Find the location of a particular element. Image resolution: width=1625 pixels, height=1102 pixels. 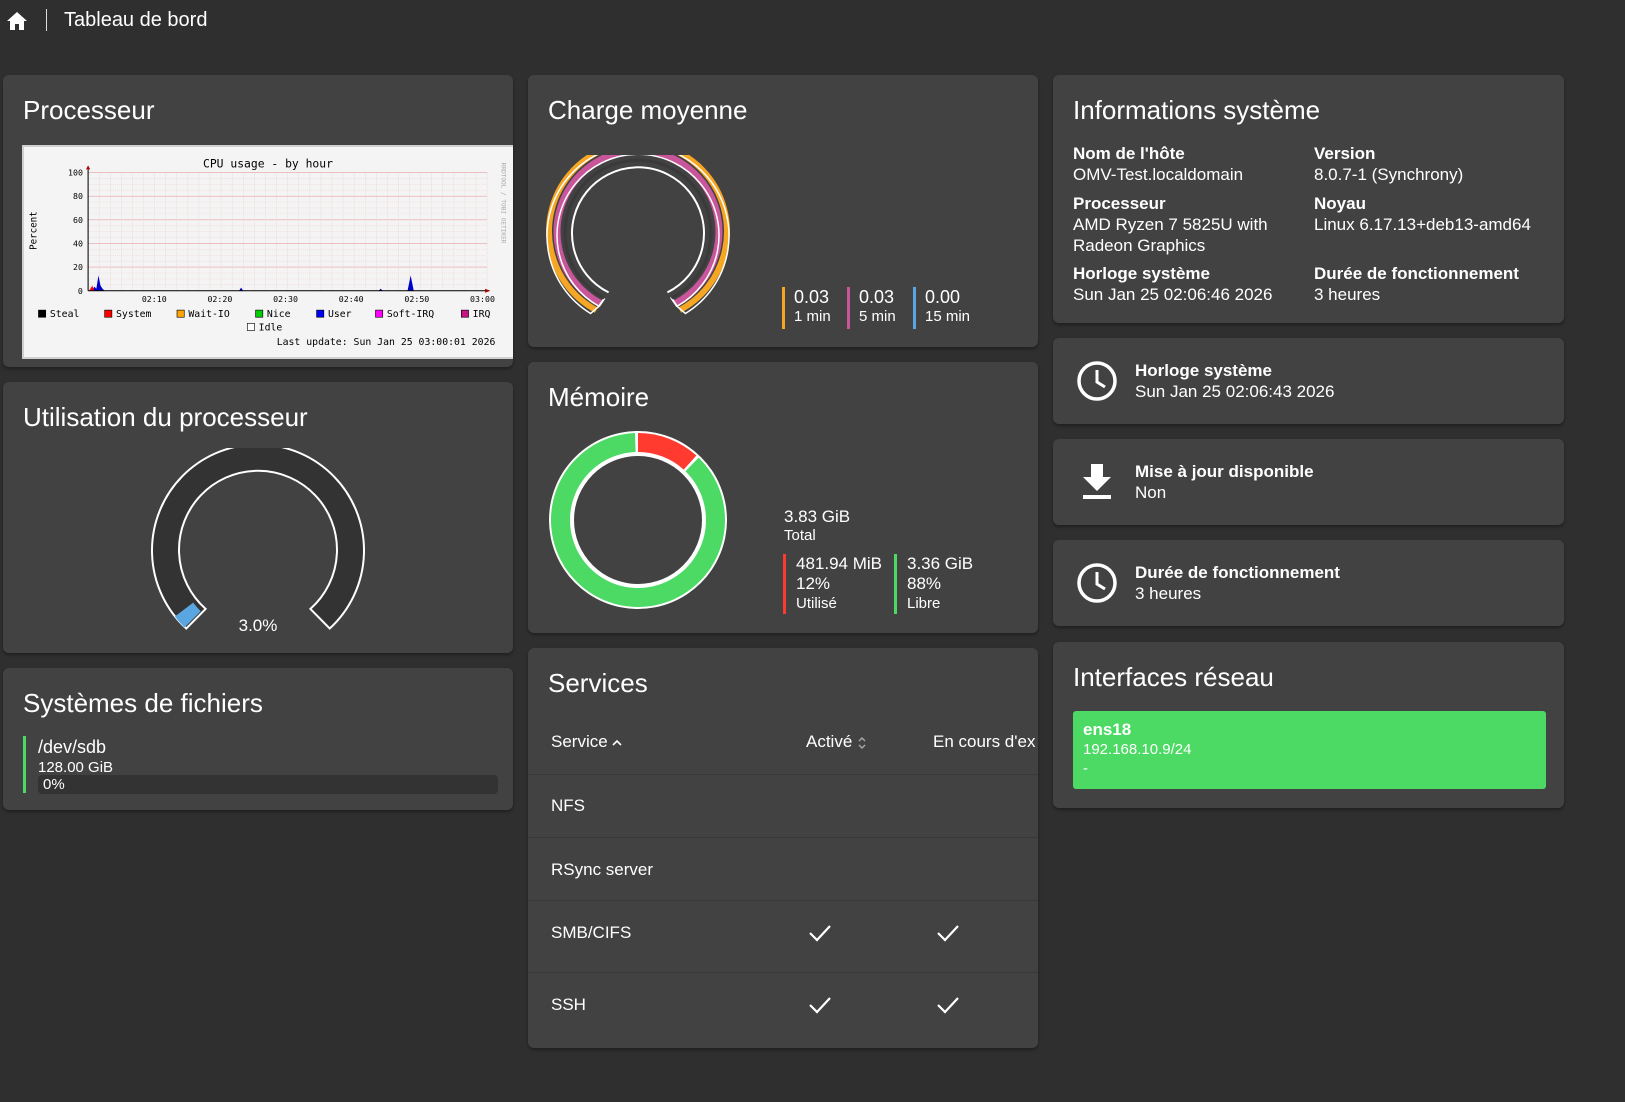

column-header-service: Service is located at coordinates (586, 742).